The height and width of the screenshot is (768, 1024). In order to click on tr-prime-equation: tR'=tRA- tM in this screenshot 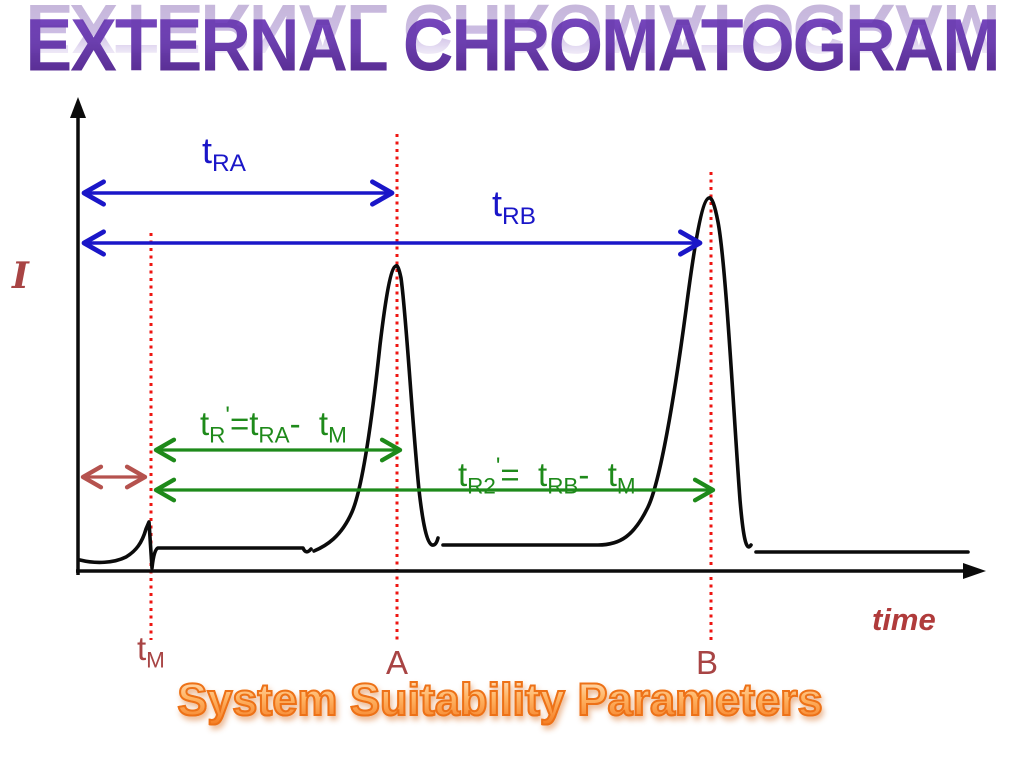, I will do `click(273, 425)`.